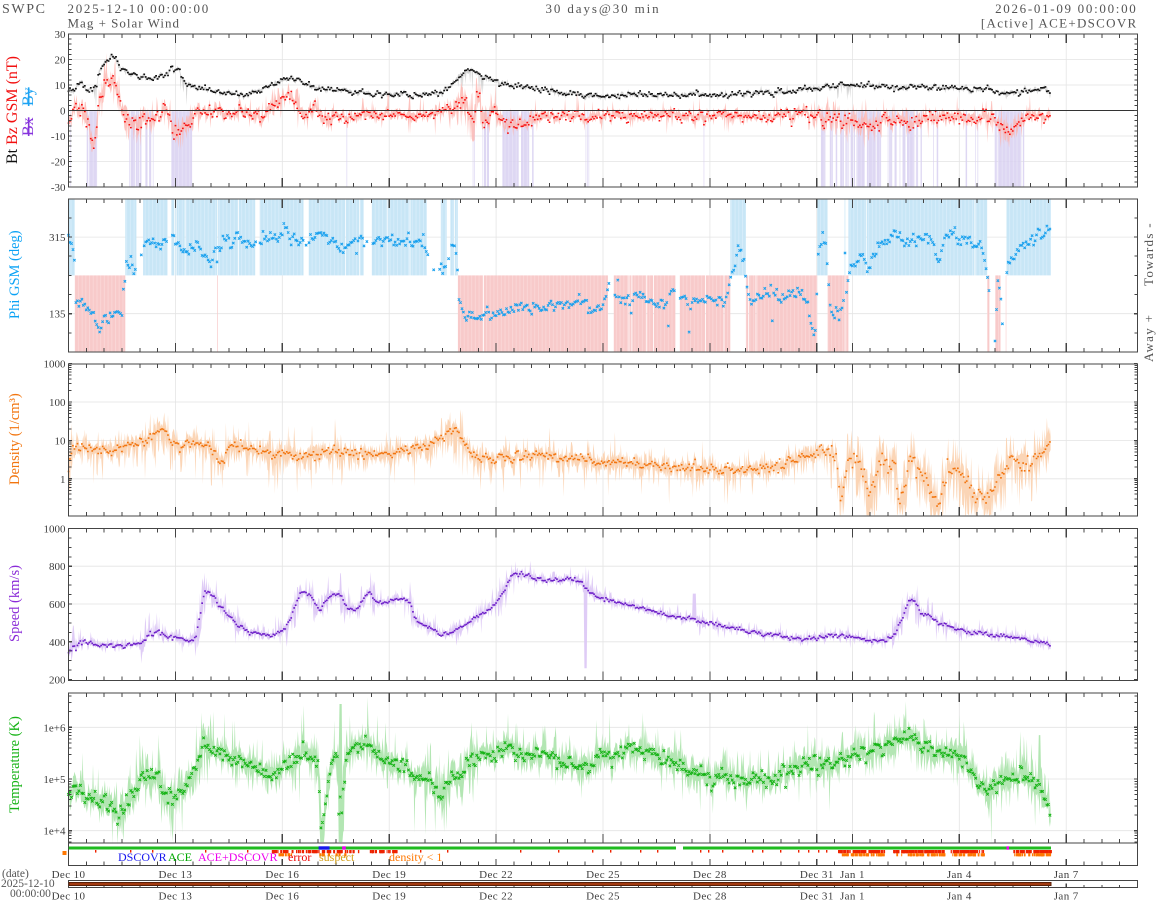  I want to click on svg-text: By, so click(28, 96).